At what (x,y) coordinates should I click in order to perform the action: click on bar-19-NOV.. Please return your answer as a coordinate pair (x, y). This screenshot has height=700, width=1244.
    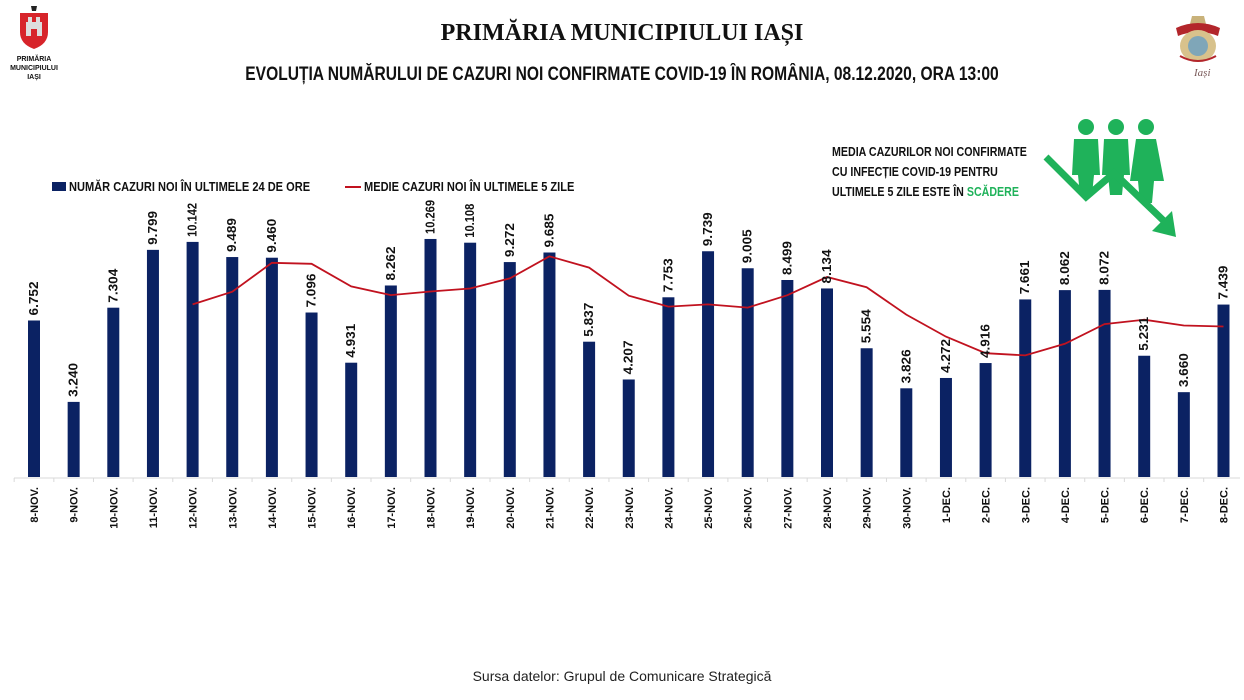
    Looking at the image, I should click on (470, 359).